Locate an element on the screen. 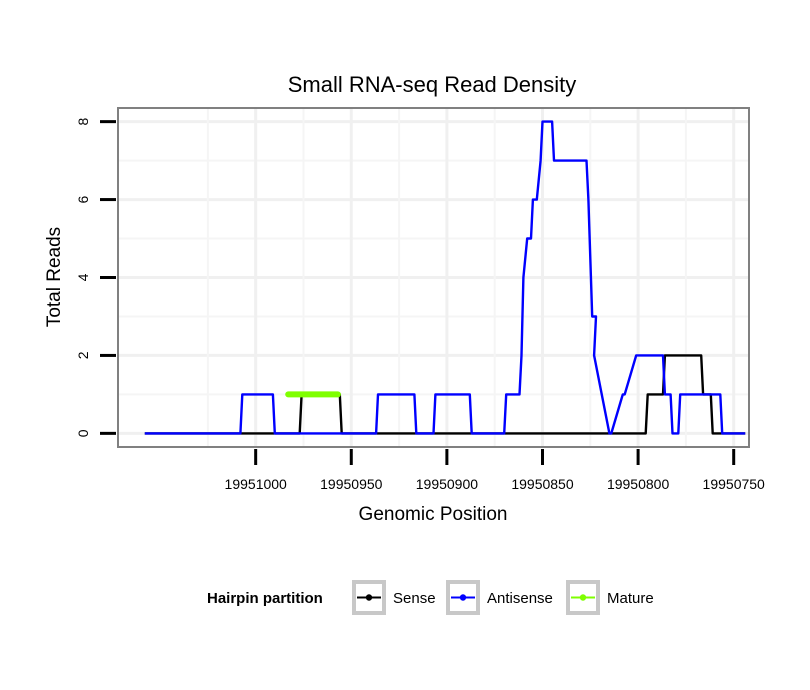 The image size is (810, 690). y-tick-label: 0 is located at coordinates (83, 433).